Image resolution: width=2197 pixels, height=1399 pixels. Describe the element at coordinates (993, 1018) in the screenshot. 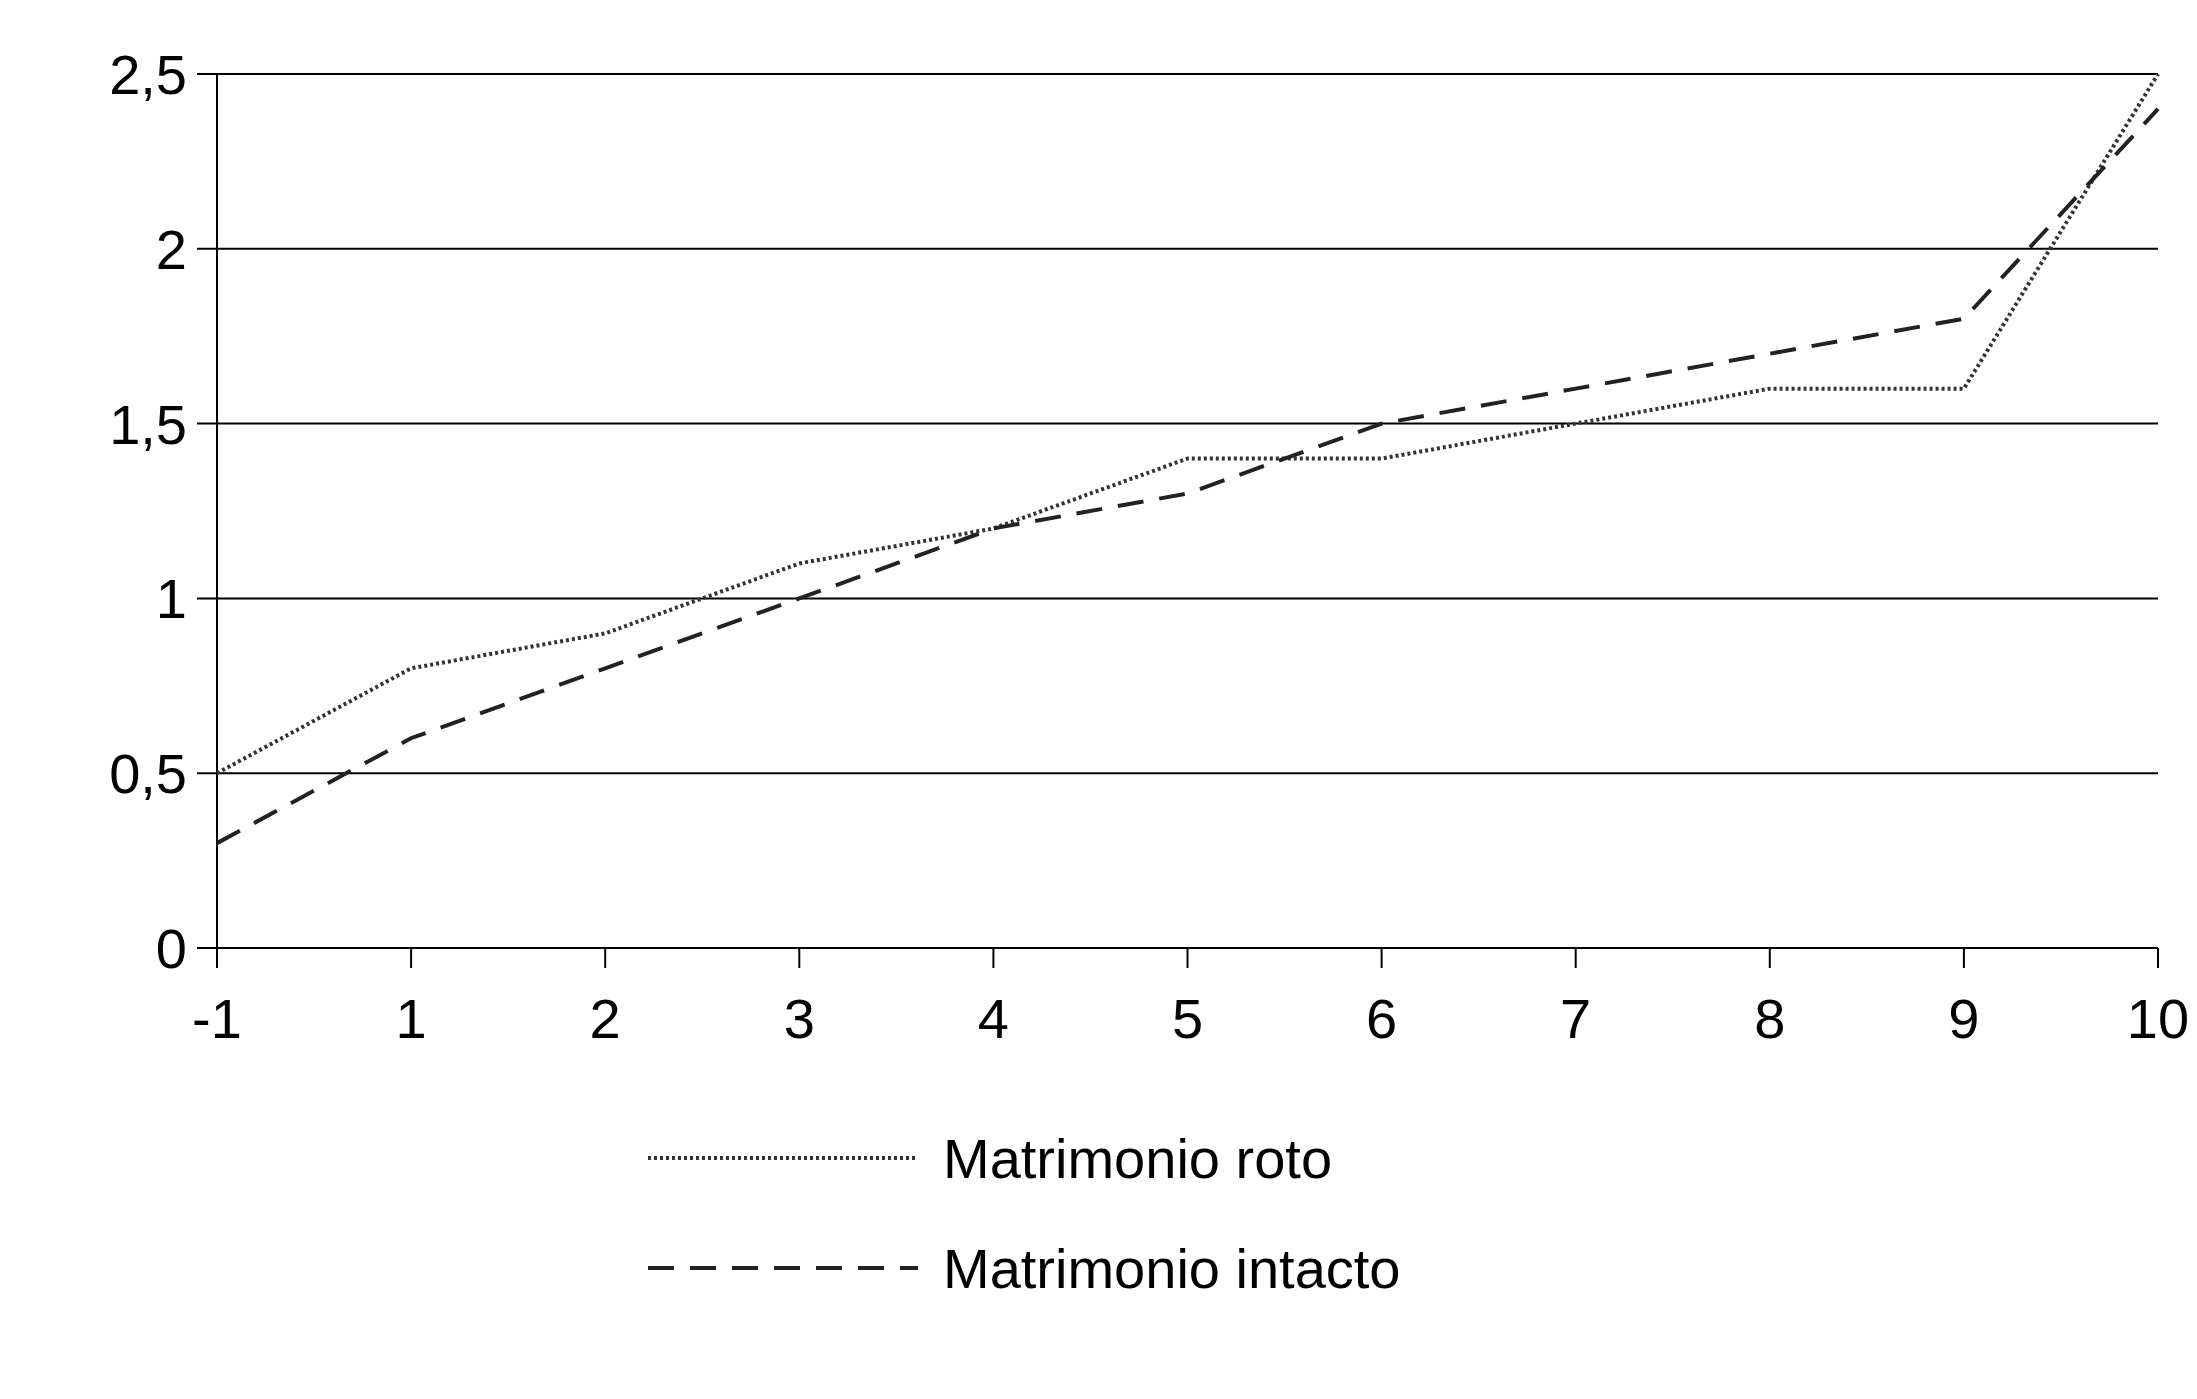

I see `x-tick-label: 4` at that location.